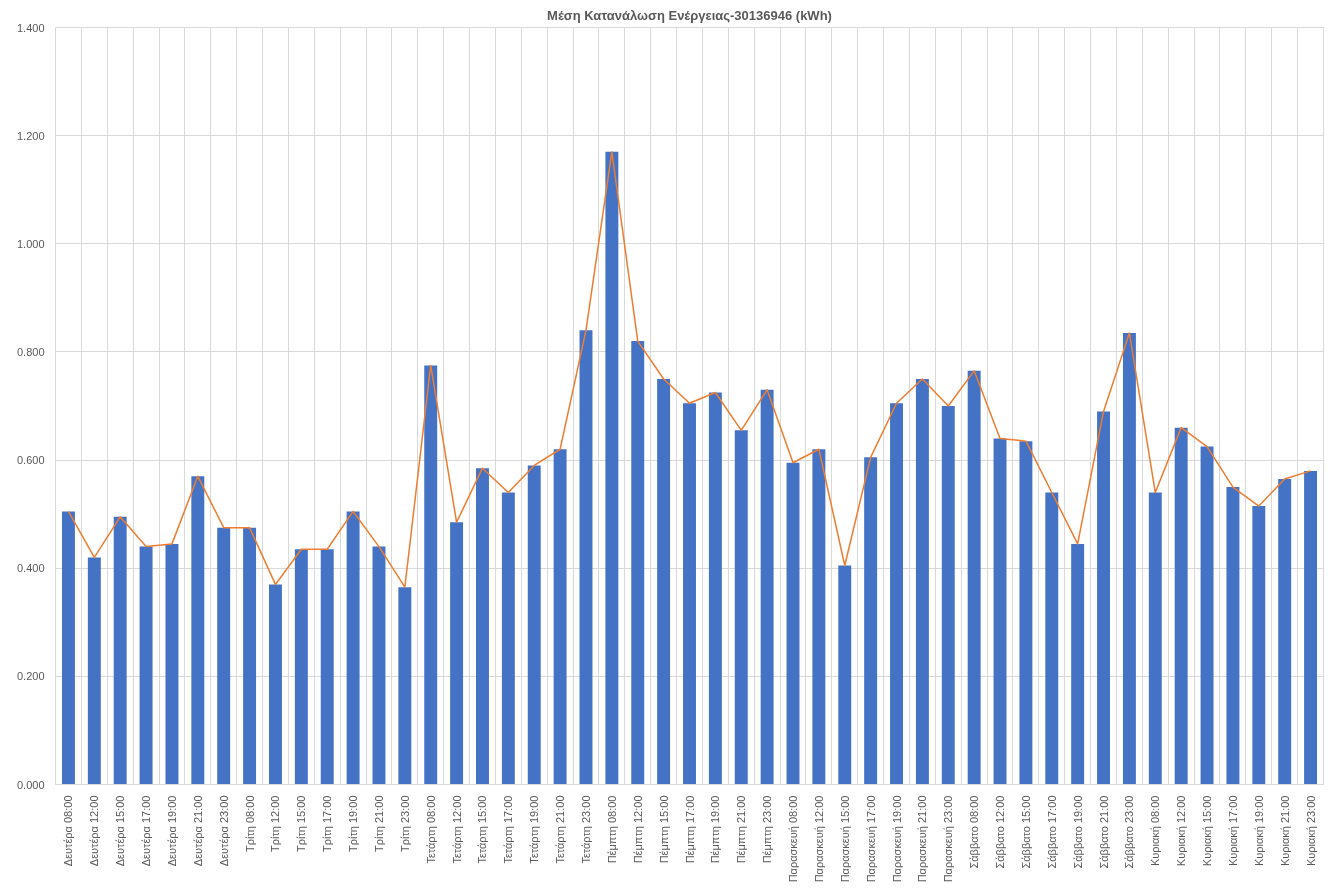 This screenshot has width=1333, height=888. I want to click on x-tick-label: Κυριακή 23:00, so click(1310, 831).